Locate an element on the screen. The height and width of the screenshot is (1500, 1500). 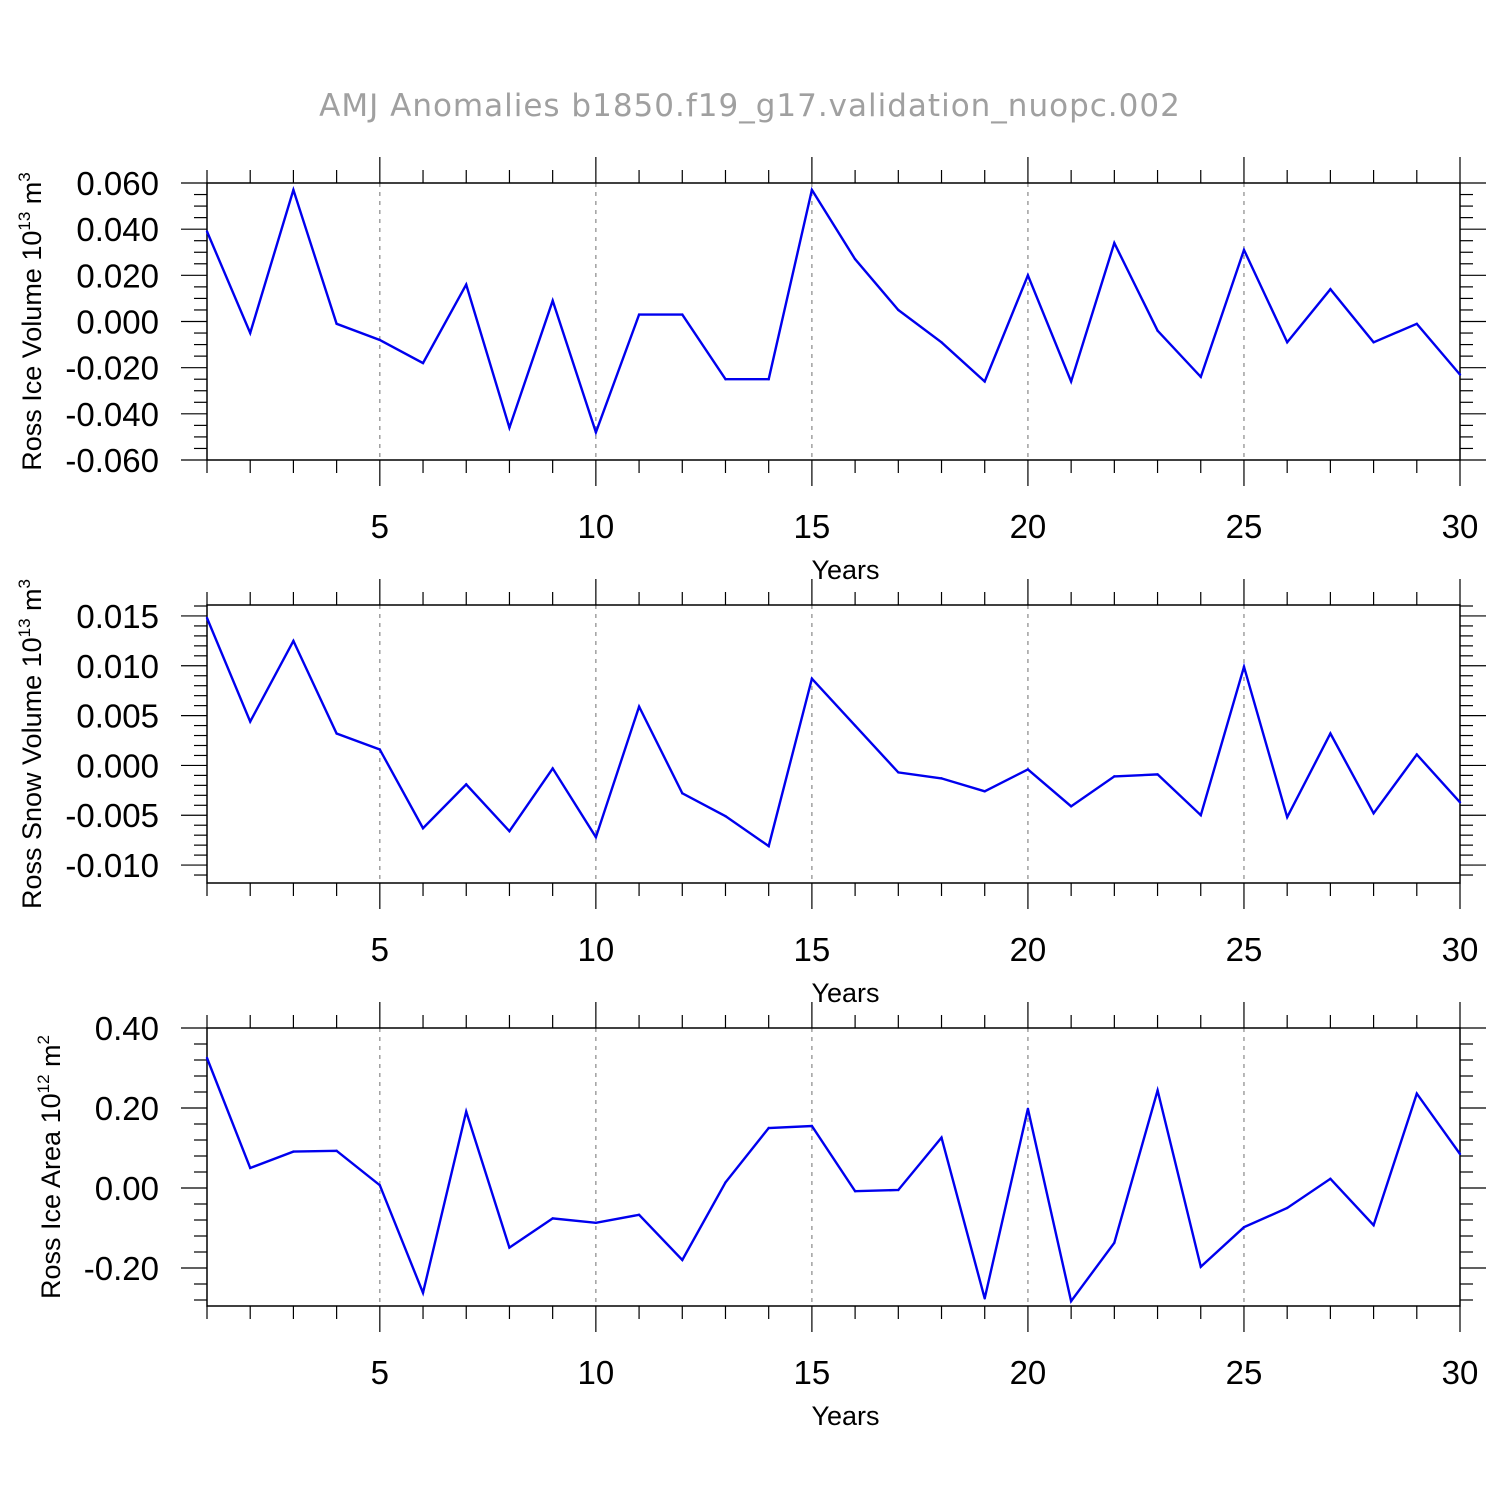
y-tick-label: 0.060 is located at coordinates (117, 183).